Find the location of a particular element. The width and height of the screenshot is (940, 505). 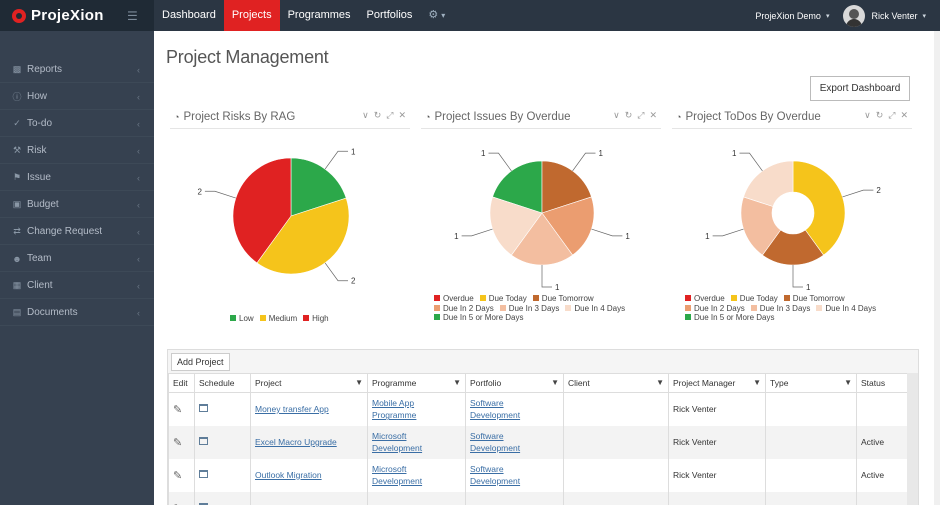

project-link: Project X1 is located at coordinates (274, 504).